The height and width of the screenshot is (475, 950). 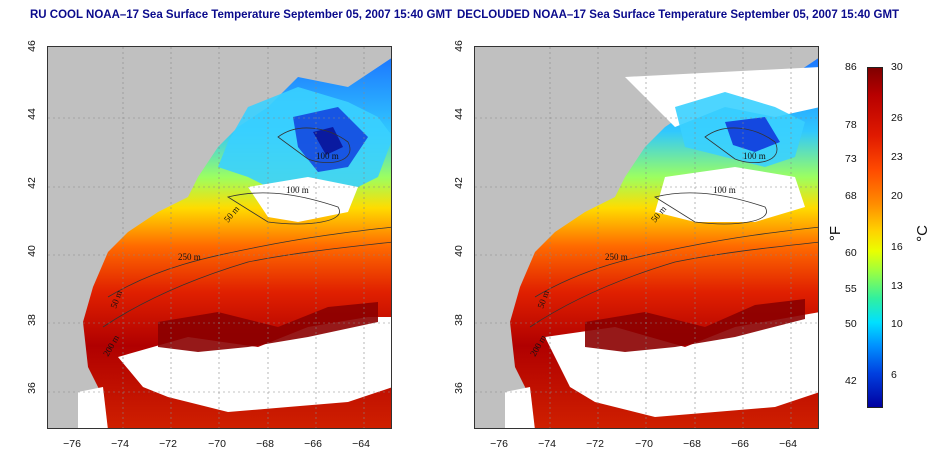 I want to click on fahrenheit-tick: 73, so click(x=851, y=159).